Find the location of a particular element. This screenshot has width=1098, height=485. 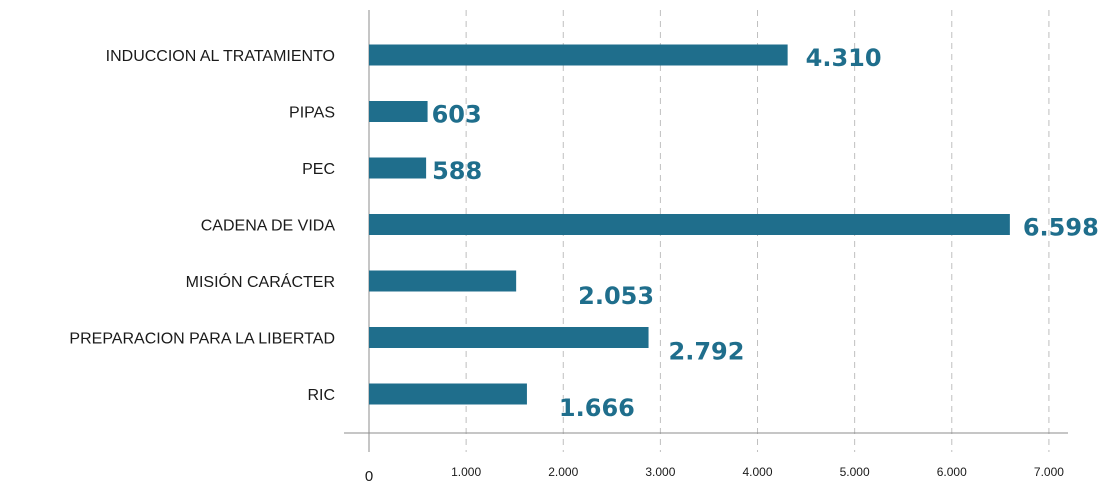

data-label: 1.666 is located at coordinates (597, 408).